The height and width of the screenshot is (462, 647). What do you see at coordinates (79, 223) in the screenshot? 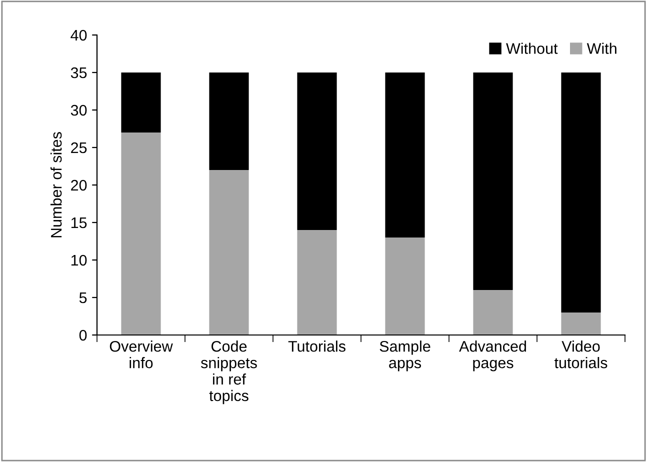
I see `y-tick-label: 15` at bounding box center [79, 223].